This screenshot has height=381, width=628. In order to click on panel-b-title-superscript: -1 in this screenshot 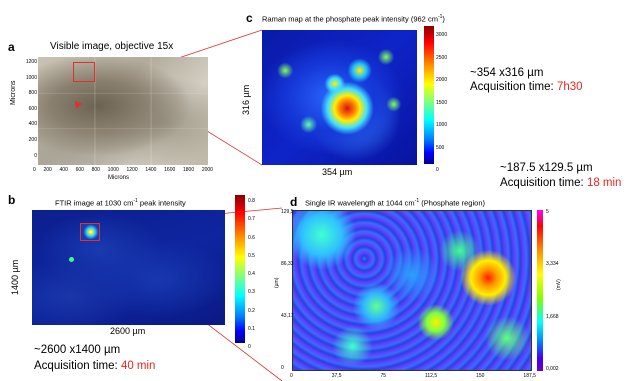, I will do `click(135, 201)`.